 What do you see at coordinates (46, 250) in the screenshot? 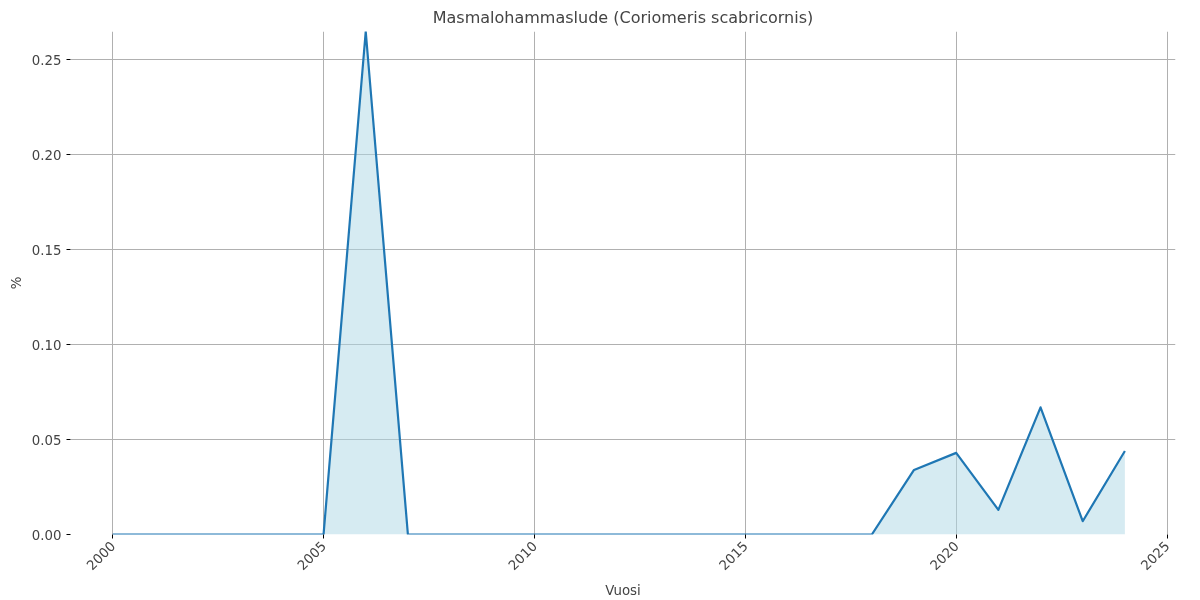
I see `y-tick-label: 0.15` at bounding box center [46, 250].